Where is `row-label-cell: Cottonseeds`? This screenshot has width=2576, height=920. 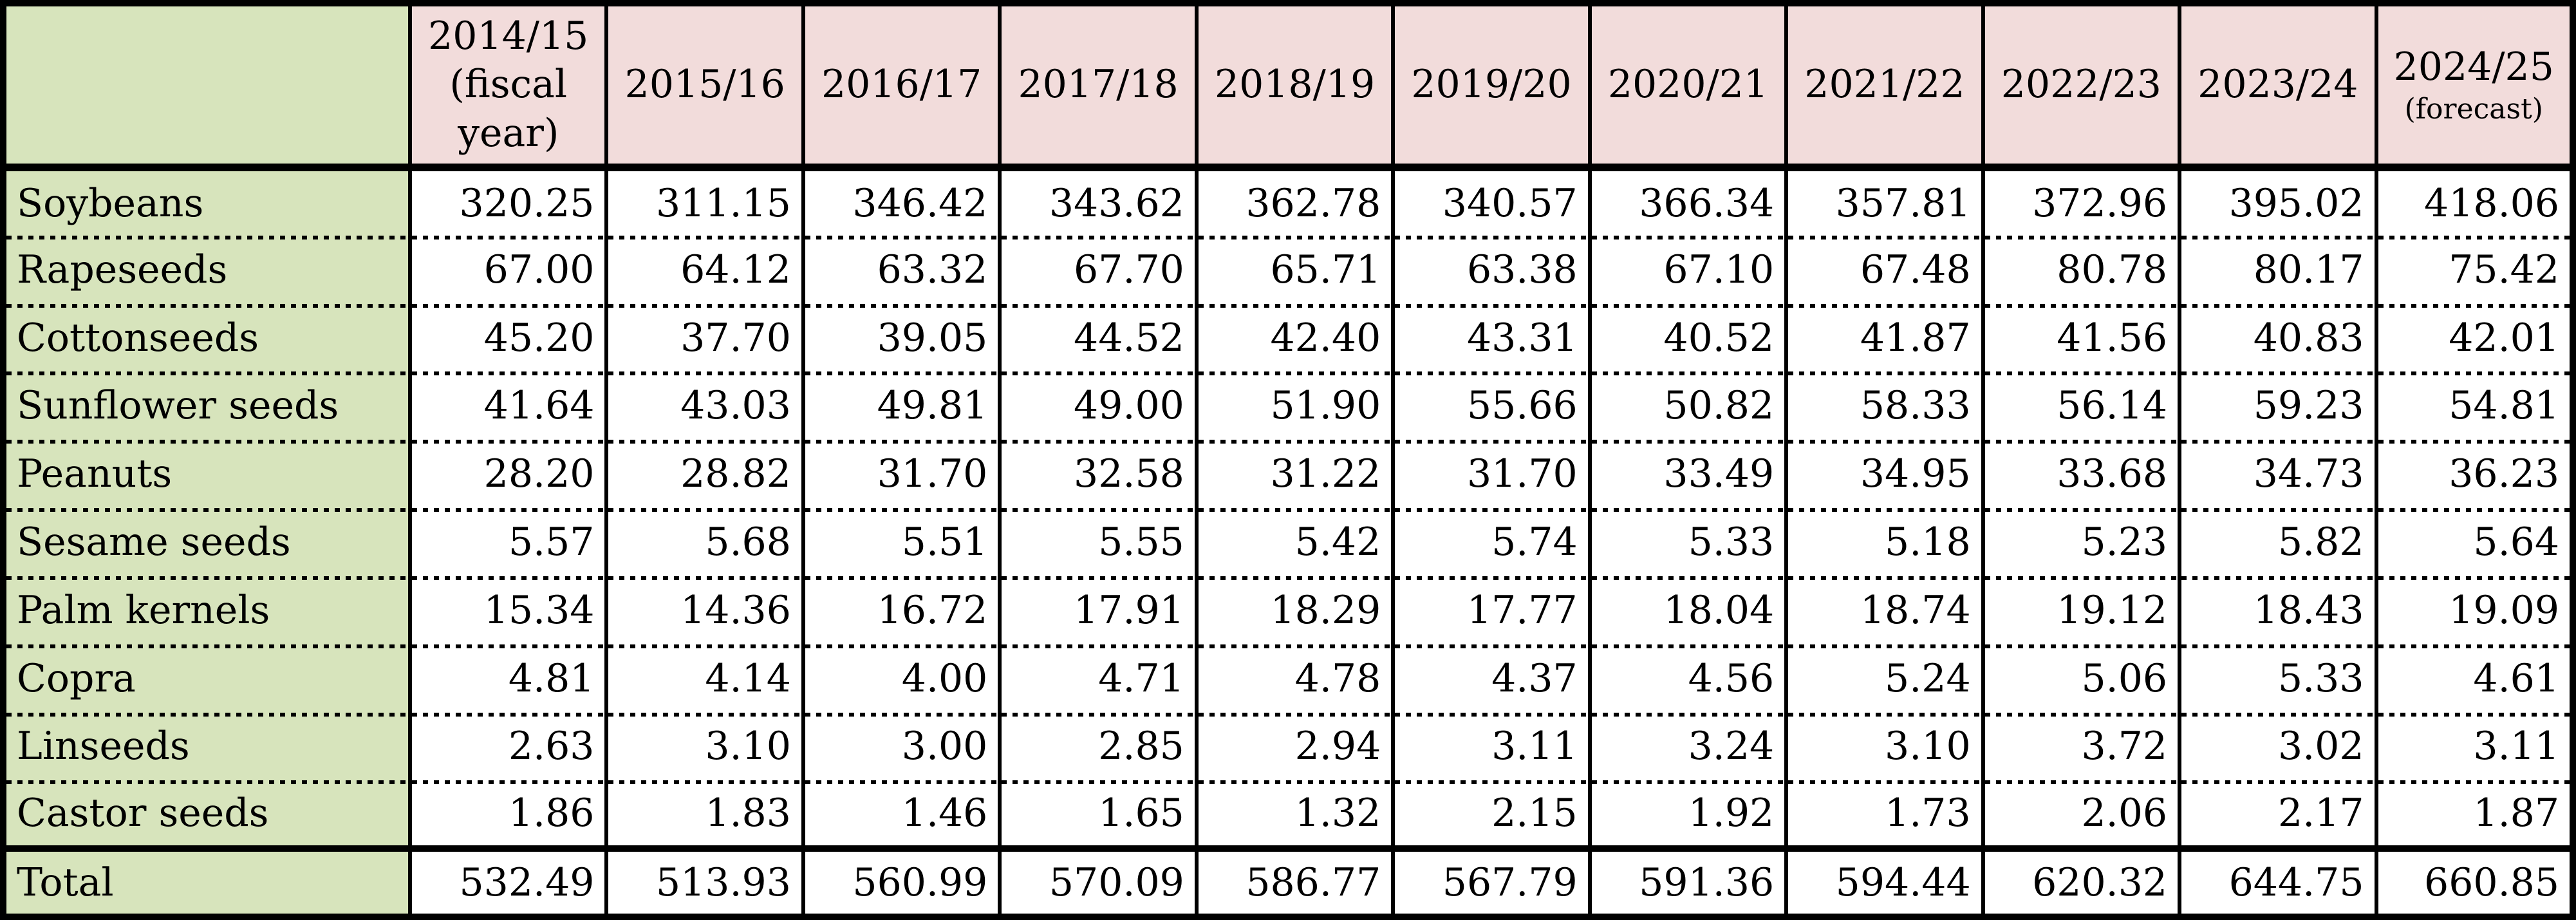
row-label-cell: Cottonseeds is located at coordinates (205, 337).